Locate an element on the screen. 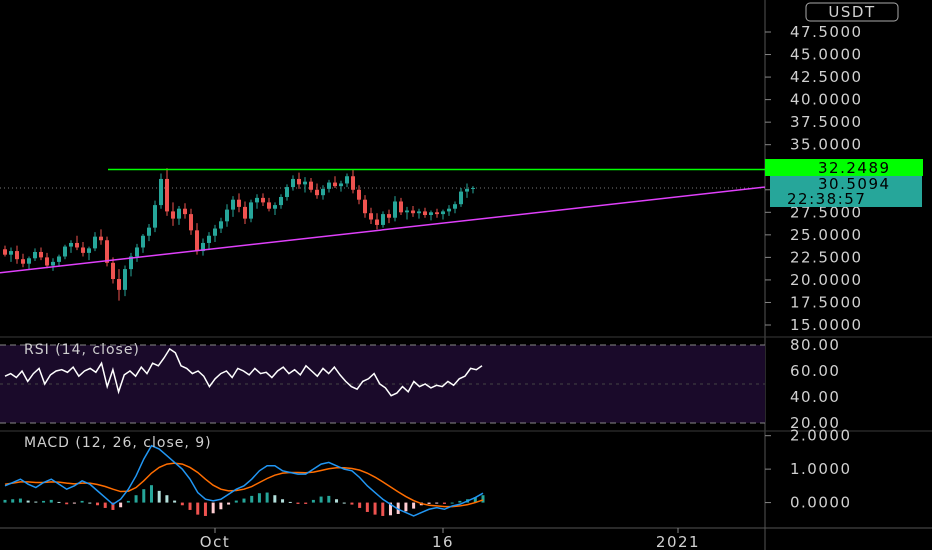  resistance-price-label-bg is located at coordinates (844, 167).